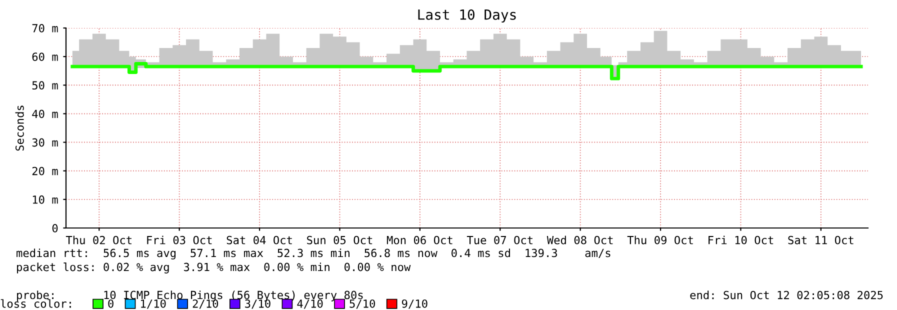  Describe the element at coordinates (45, 28) in the screenshot. I see `y-tick-label: 70 m` at that location.